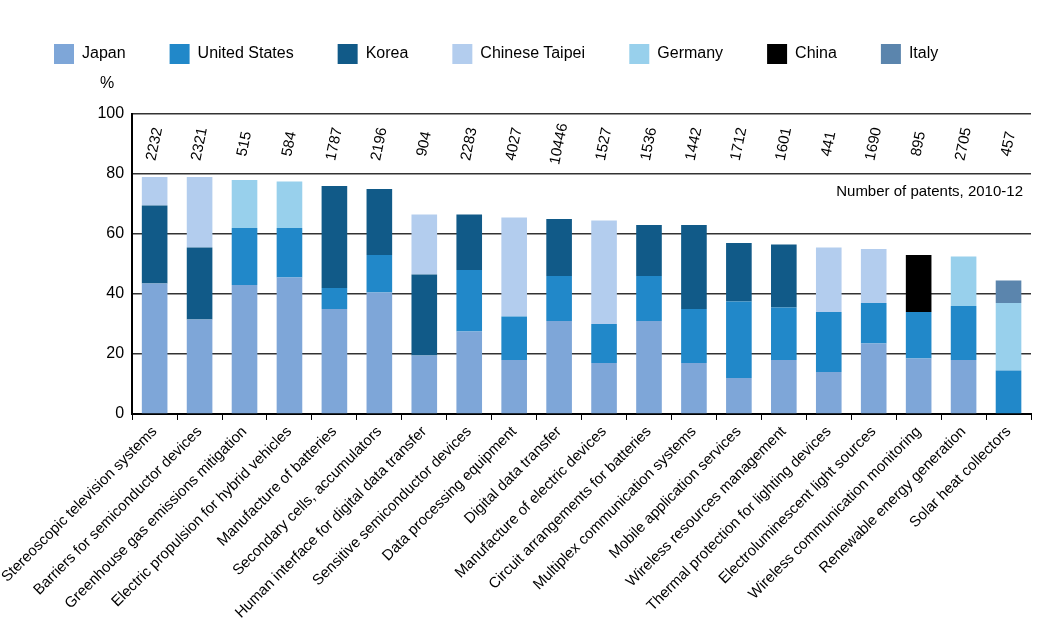 The image size is (1051, 625). I want to click on y-tick-label: 20, so click(115, 353).